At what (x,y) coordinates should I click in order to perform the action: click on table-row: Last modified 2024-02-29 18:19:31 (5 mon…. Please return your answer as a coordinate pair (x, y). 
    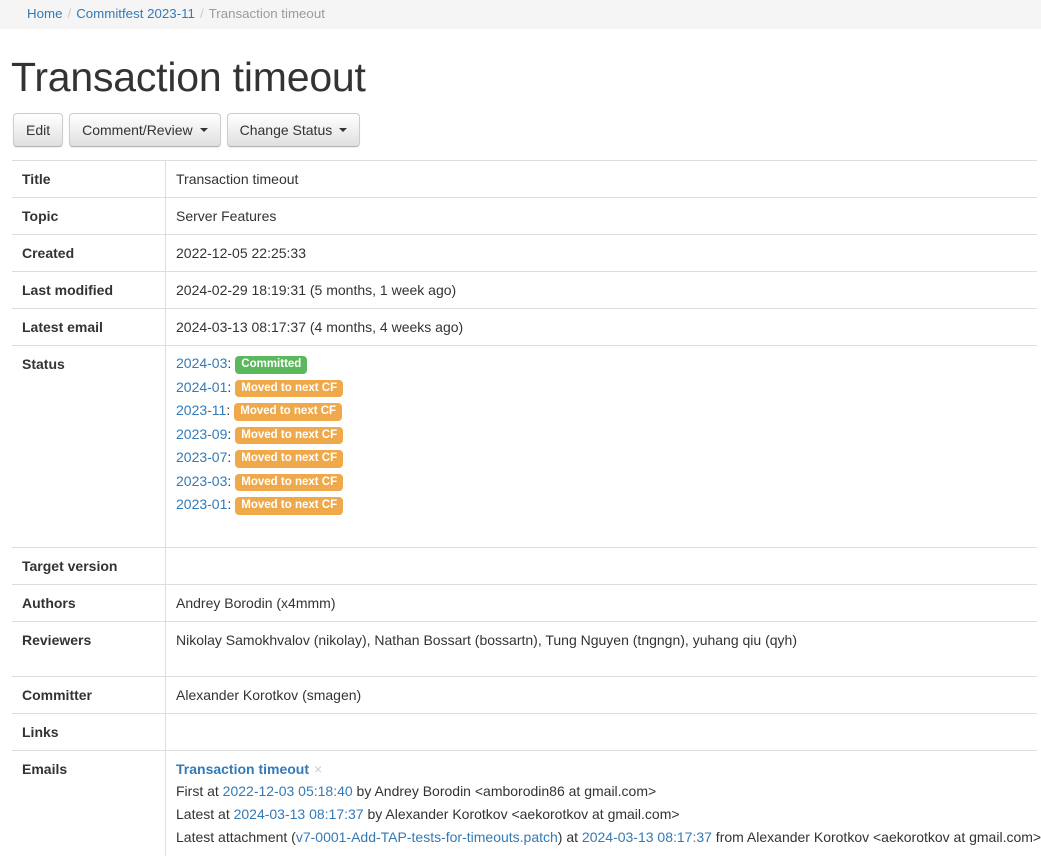
    Looking at the image, I should click on (524, 290).